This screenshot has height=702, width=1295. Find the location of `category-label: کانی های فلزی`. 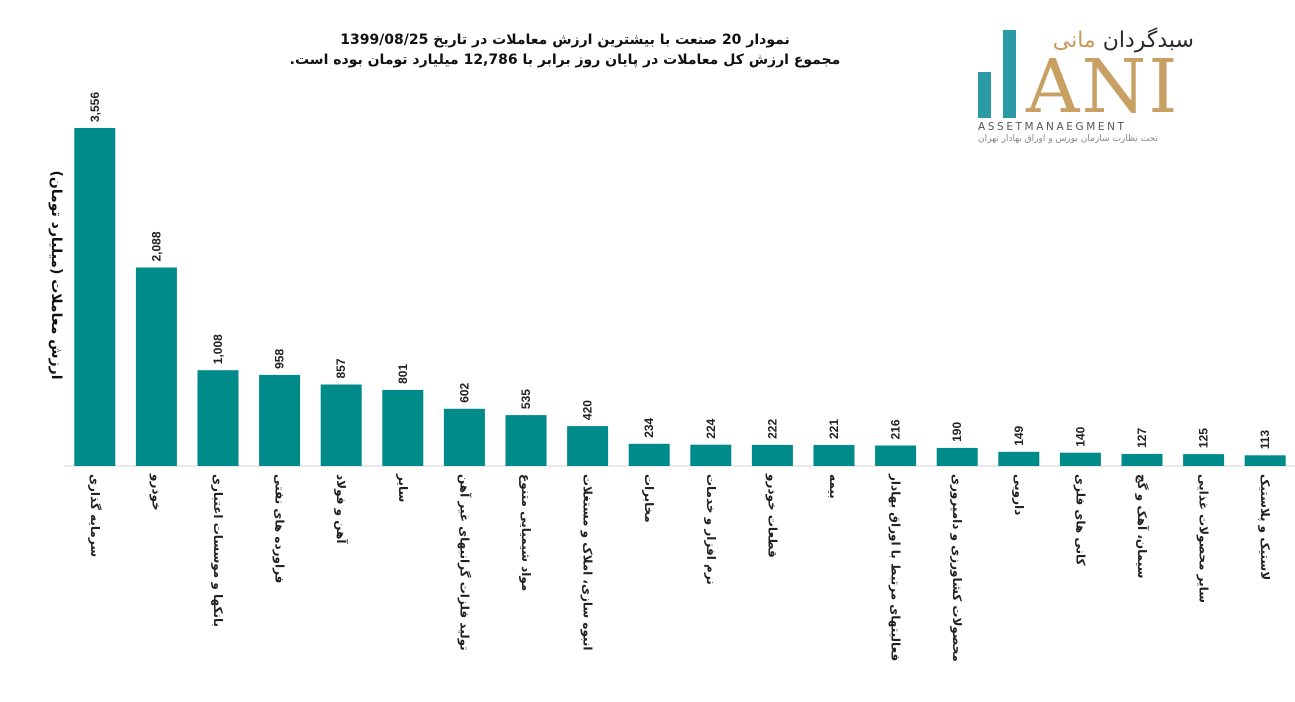

category-label: کانی های فلزی is located at coordinates (1080, 520).